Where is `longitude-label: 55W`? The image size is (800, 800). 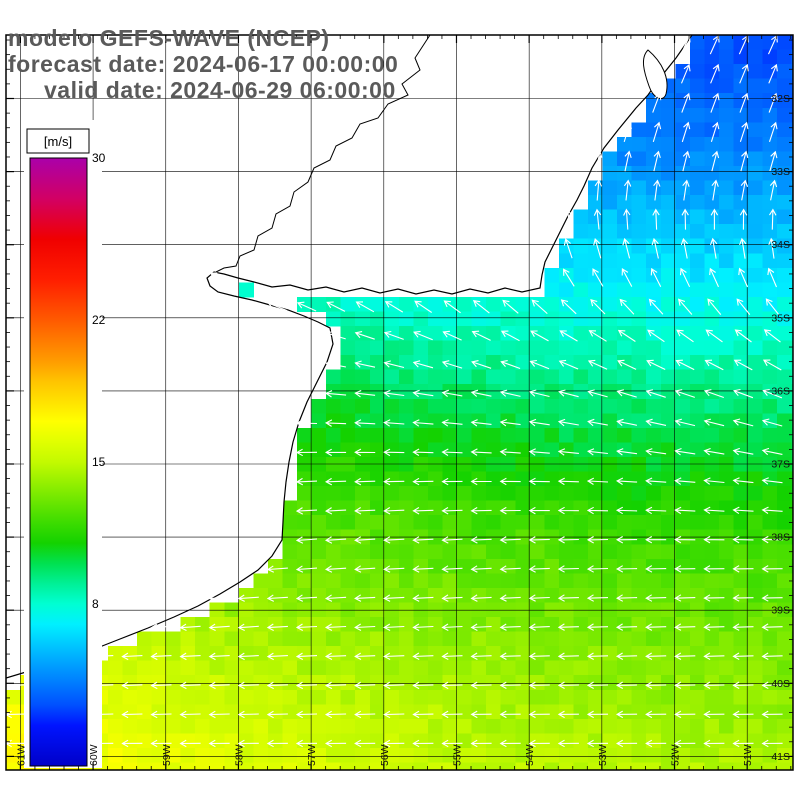 longitude-label: 55W is located at coordinates (457, 755).